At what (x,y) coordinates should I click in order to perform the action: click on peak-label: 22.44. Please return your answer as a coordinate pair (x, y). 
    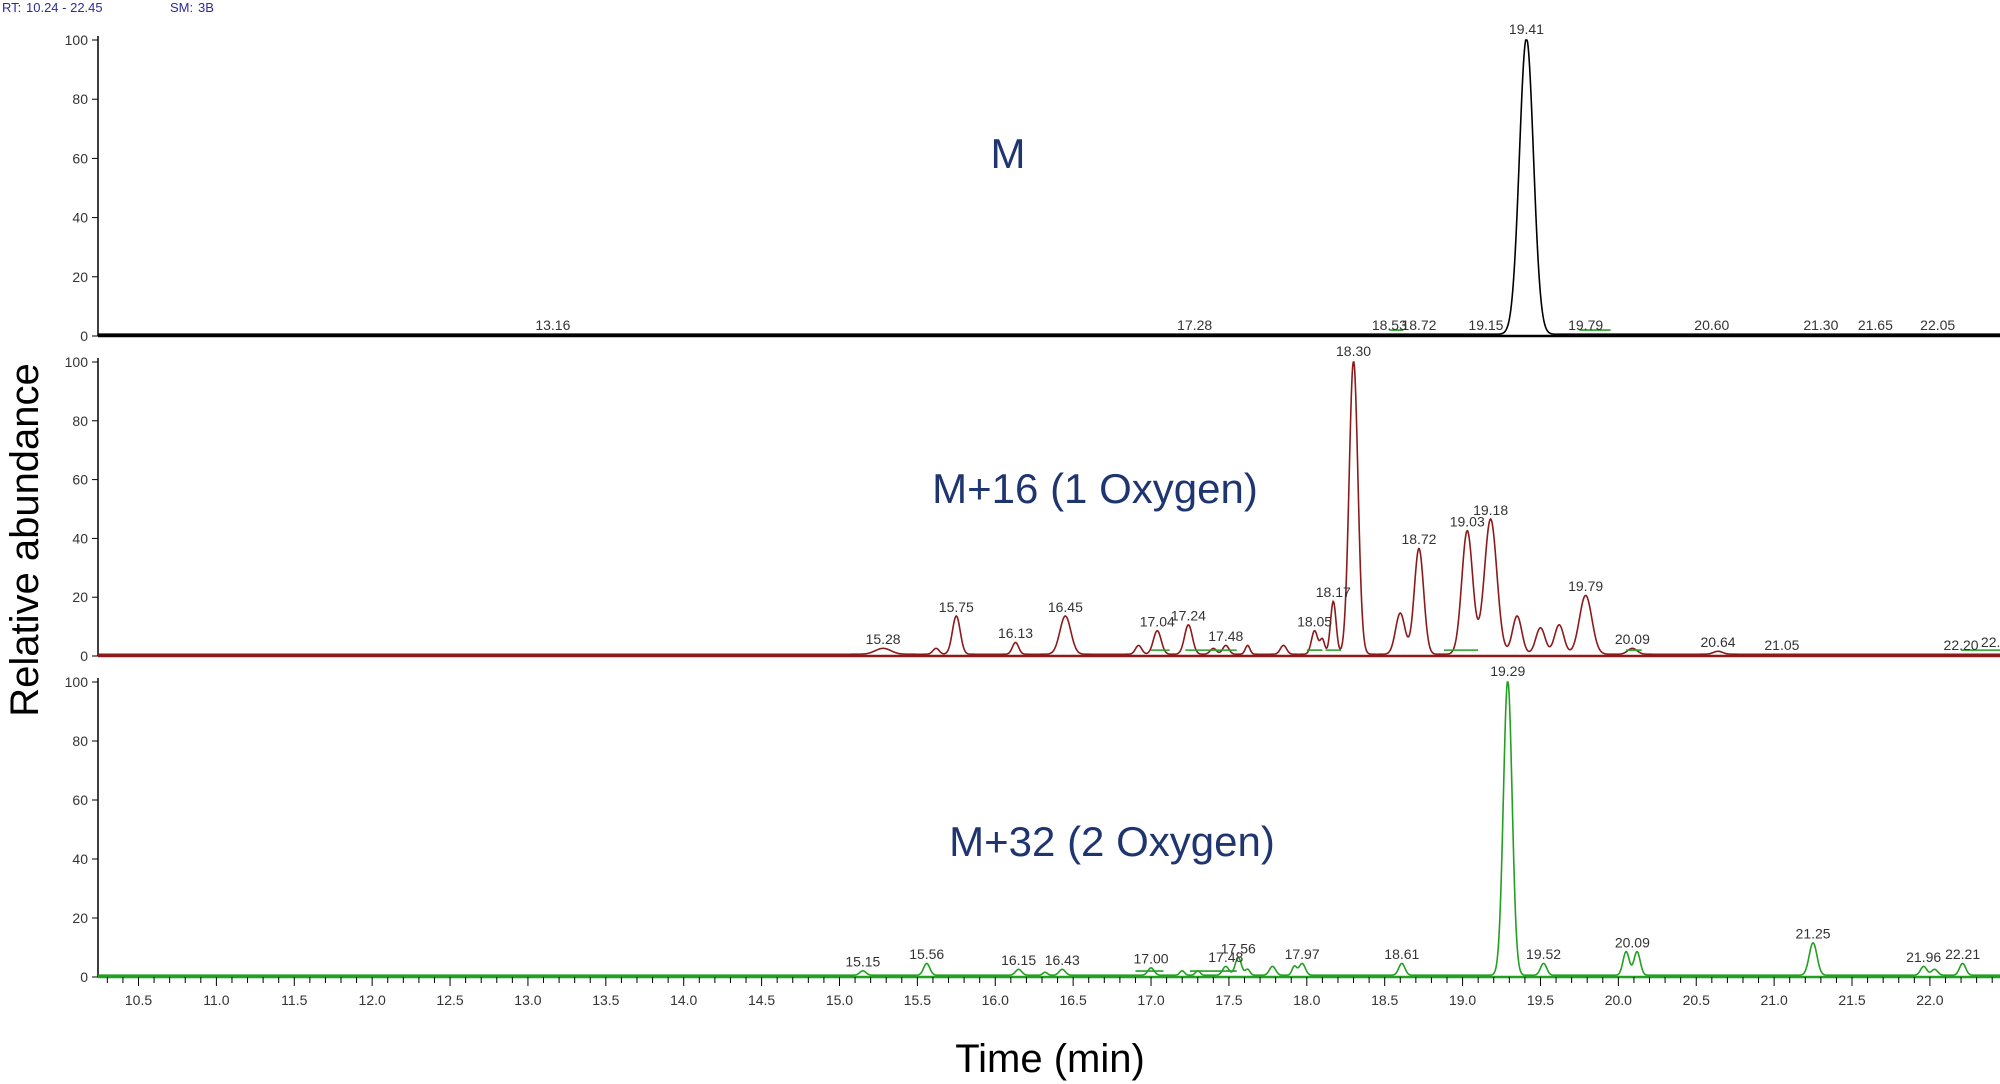
    Looking at the image, I should click on (1990, 642).